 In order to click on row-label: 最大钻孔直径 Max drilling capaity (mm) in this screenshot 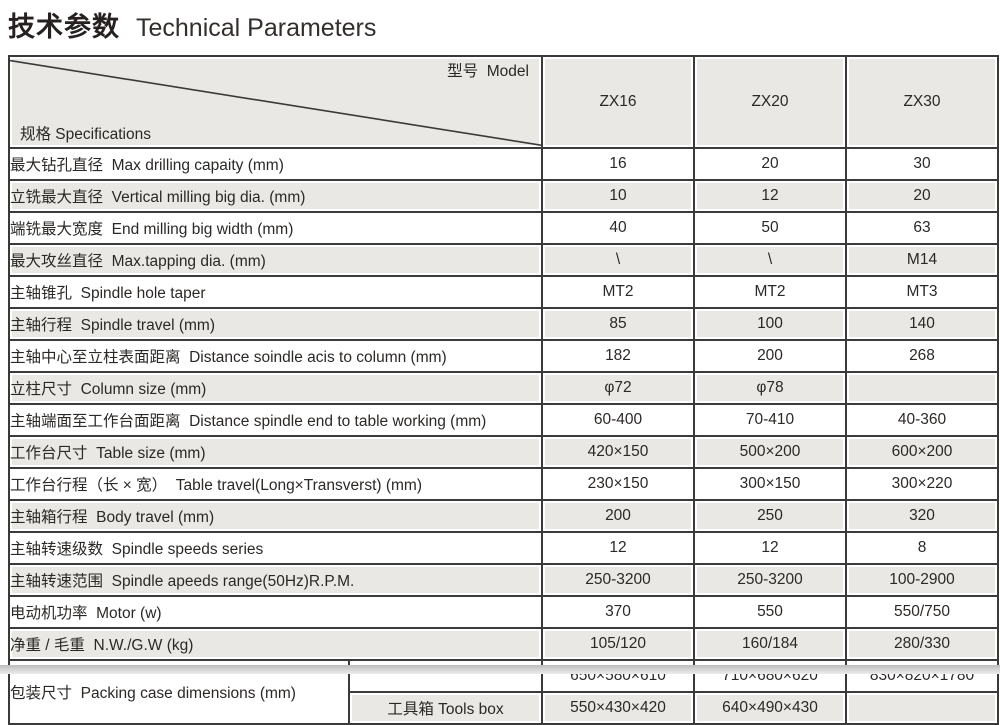, I will do `click(275, 164)`.